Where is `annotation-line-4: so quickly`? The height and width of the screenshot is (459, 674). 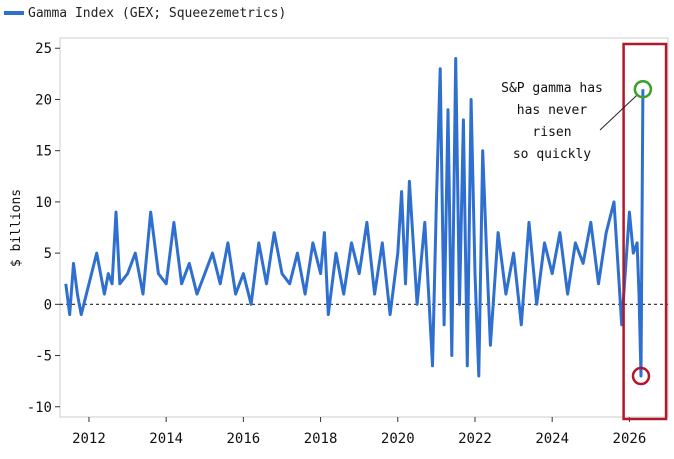
annotation-line-4: so quickly is located at coordinates (552, 154).